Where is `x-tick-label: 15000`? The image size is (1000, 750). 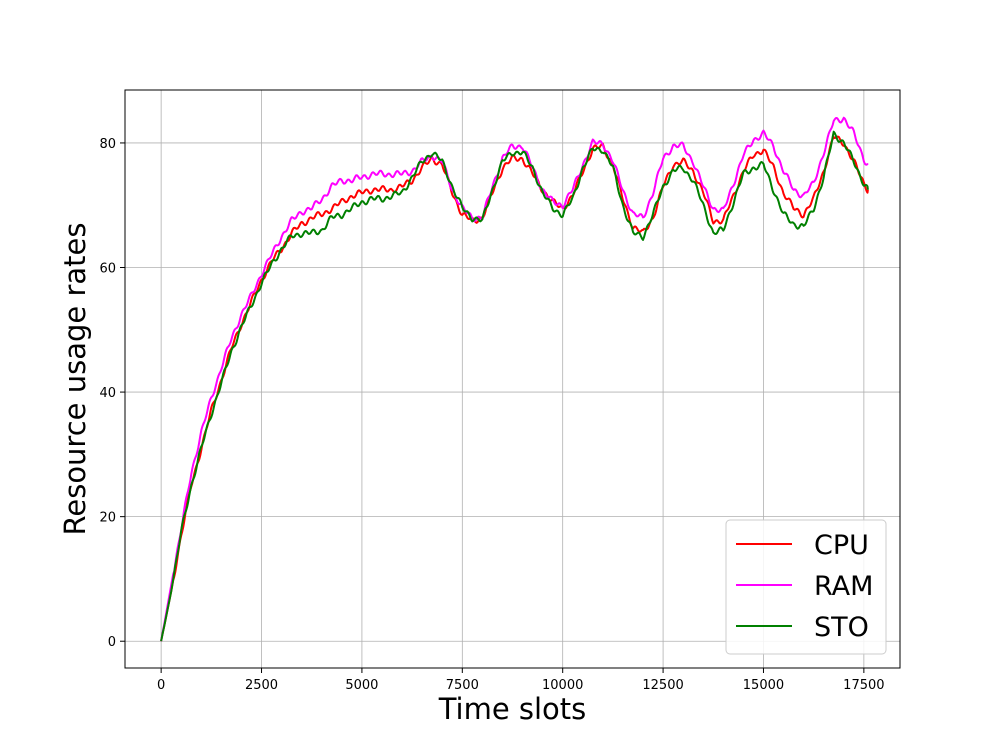
x-tick-label: 15000 is located at coordinates (763, 685).